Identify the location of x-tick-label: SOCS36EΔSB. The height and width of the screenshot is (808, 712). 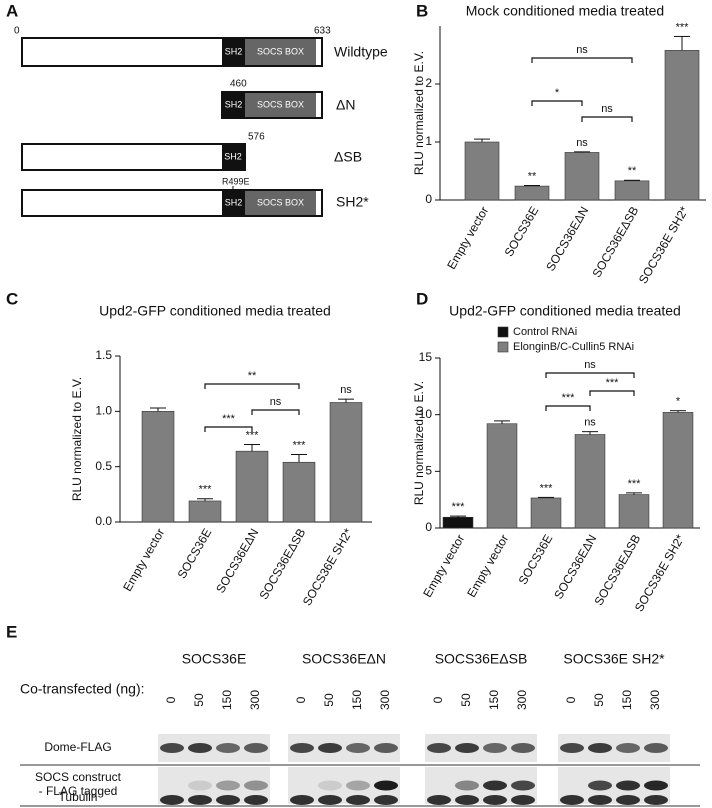
(618, 570).